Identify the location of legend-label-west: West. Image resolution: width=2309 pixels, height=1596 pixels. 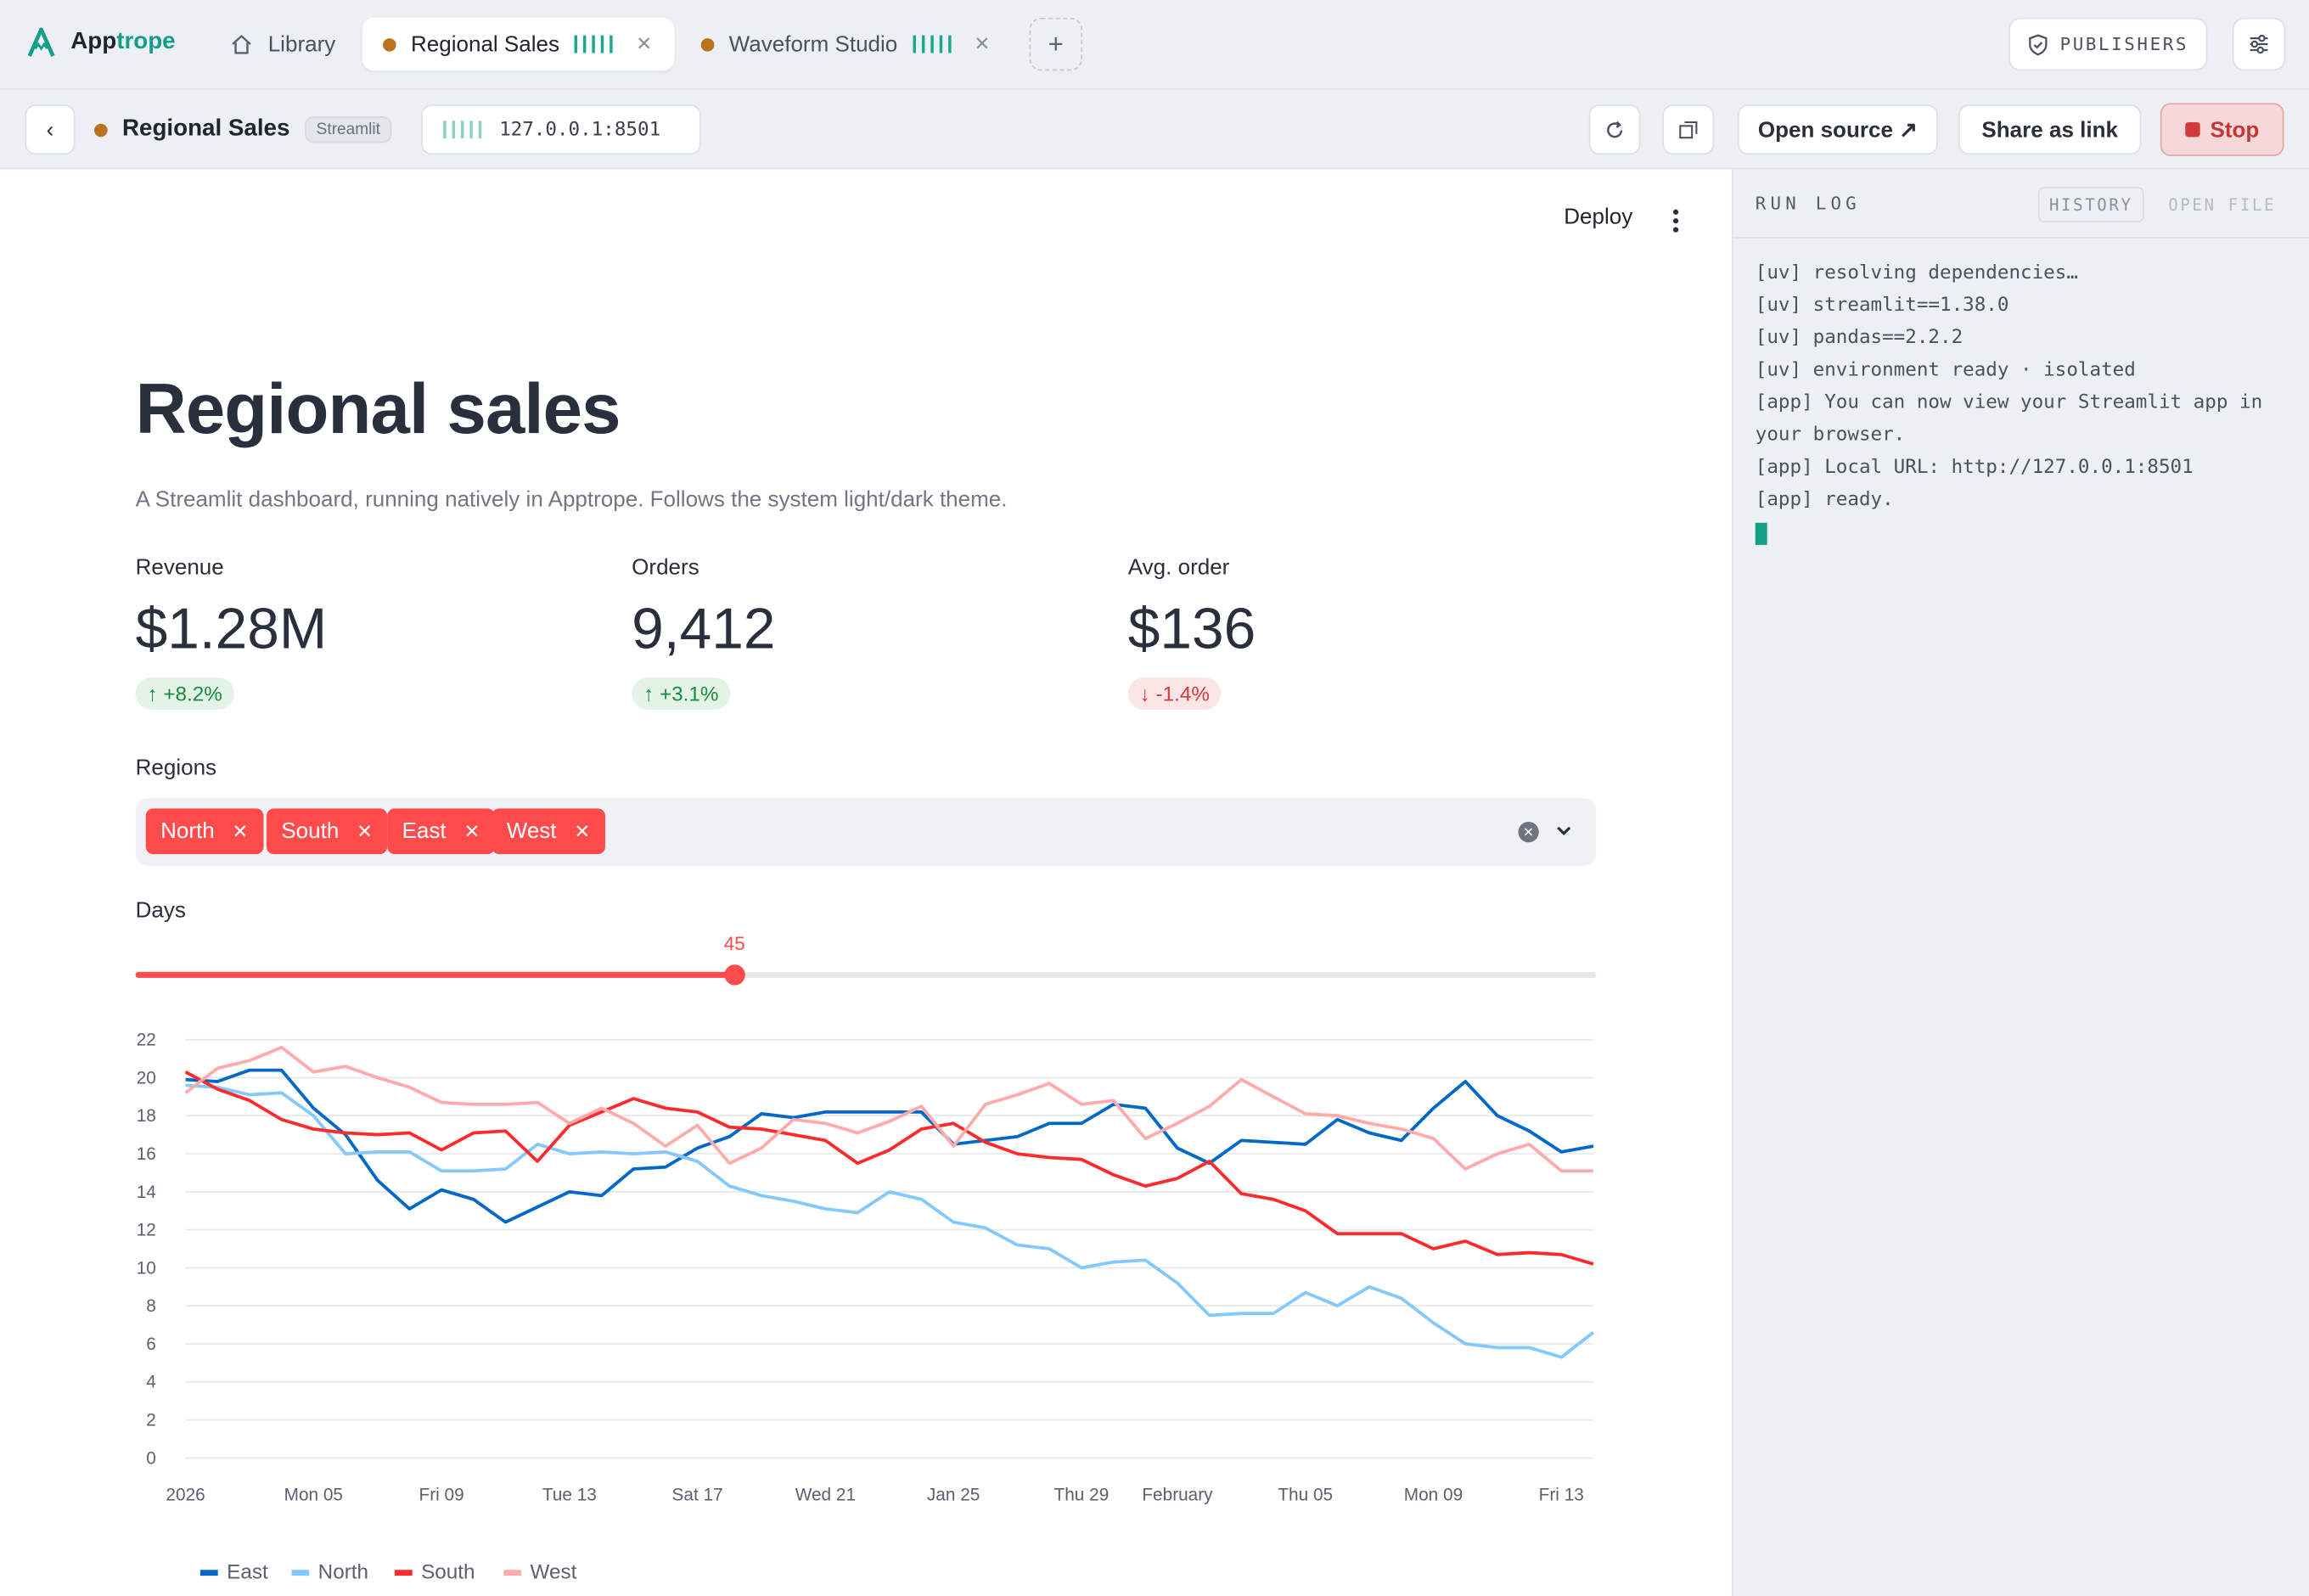
(553, 1572).